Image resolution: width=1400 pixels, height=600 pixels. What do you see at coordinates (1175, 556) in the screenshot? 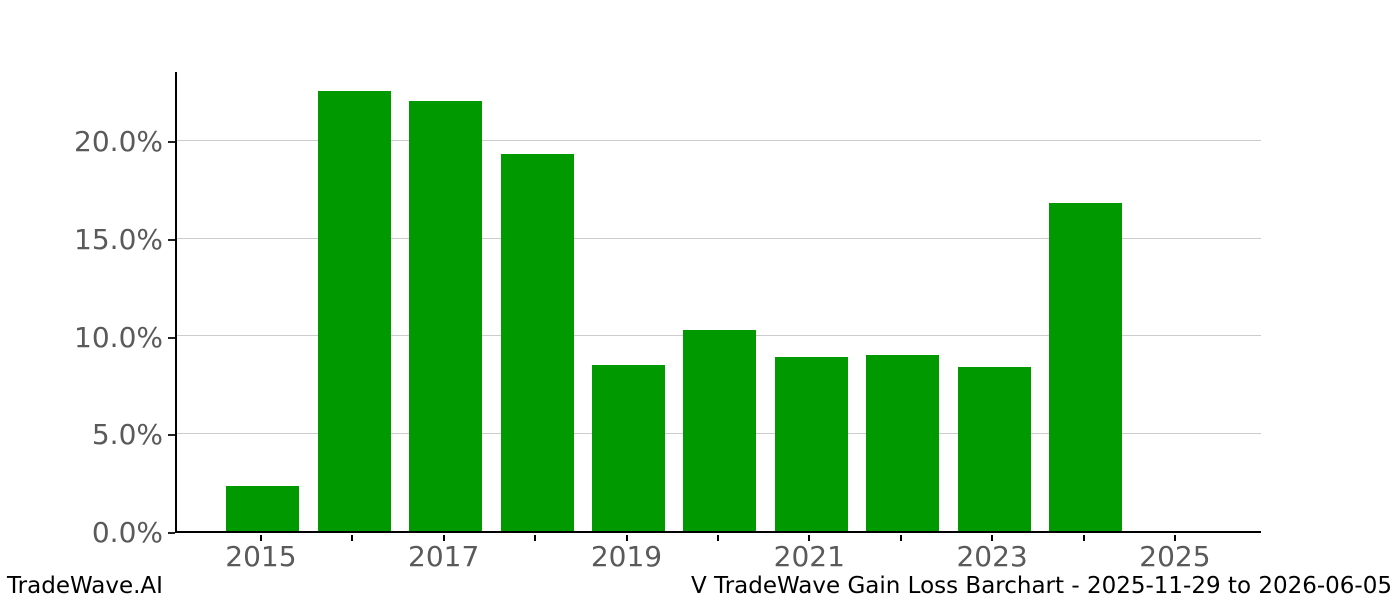
I see `x-axis-label-2025: 2025` at bounding box center [1175, 556].